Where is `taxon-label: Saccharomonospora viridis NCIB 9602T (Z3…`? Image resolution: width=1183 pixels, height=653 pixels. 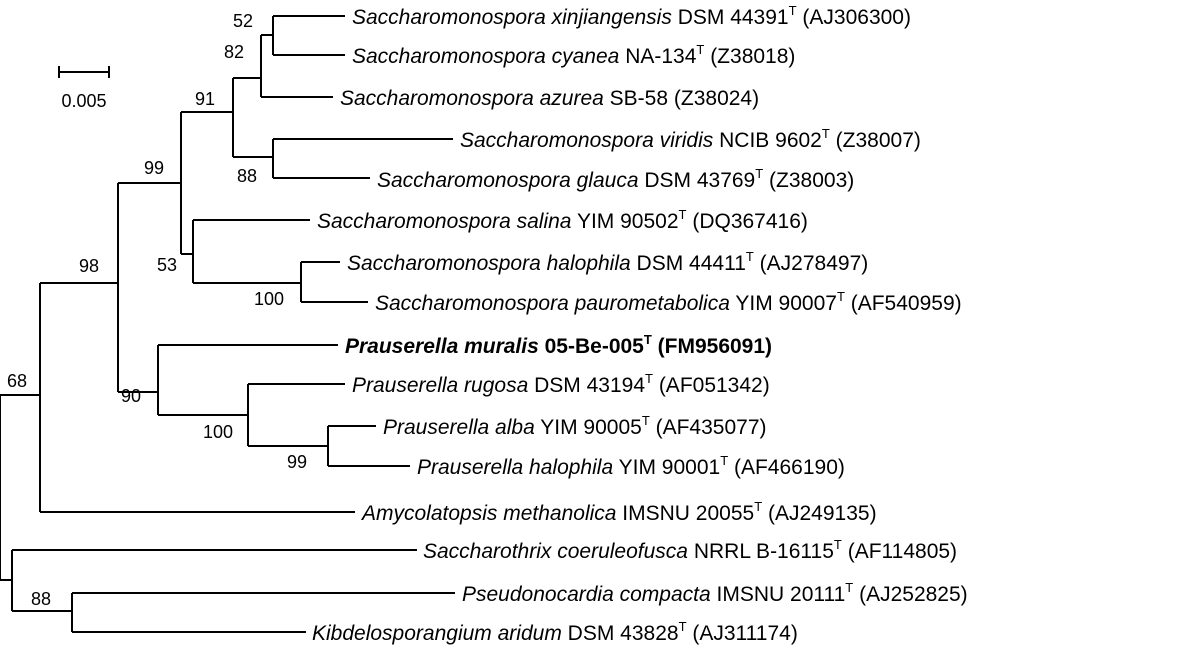
taxon-label: Saccharomonospora viridis NCIB 9602T (Z3… is located at coordinates (690, 139).